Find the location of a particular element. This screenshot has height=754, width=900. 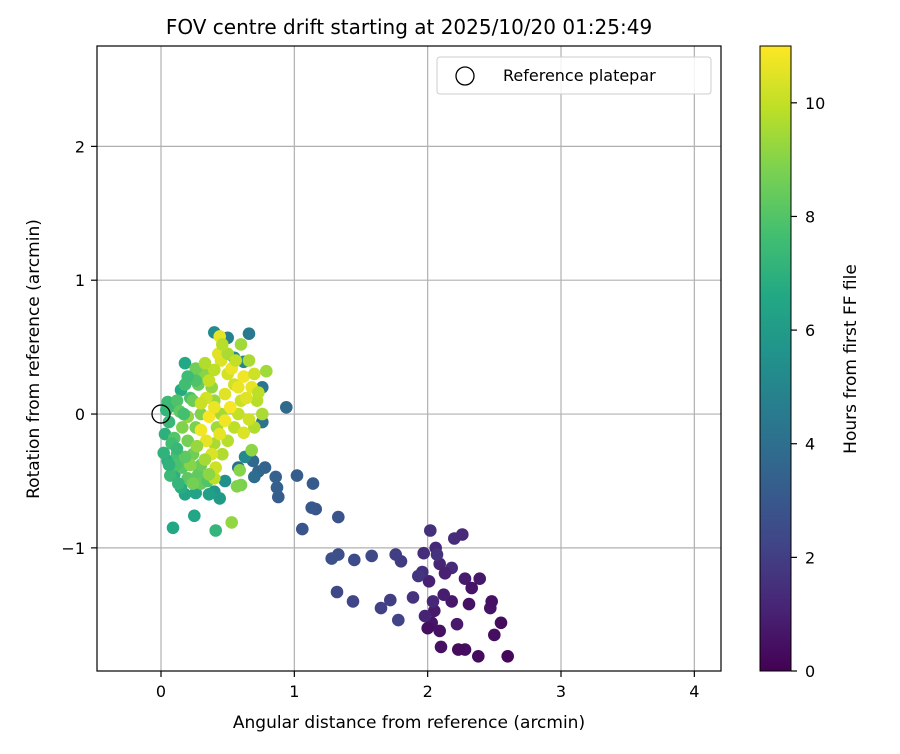

reference-marker-layer is located at coordinates (161, 414).